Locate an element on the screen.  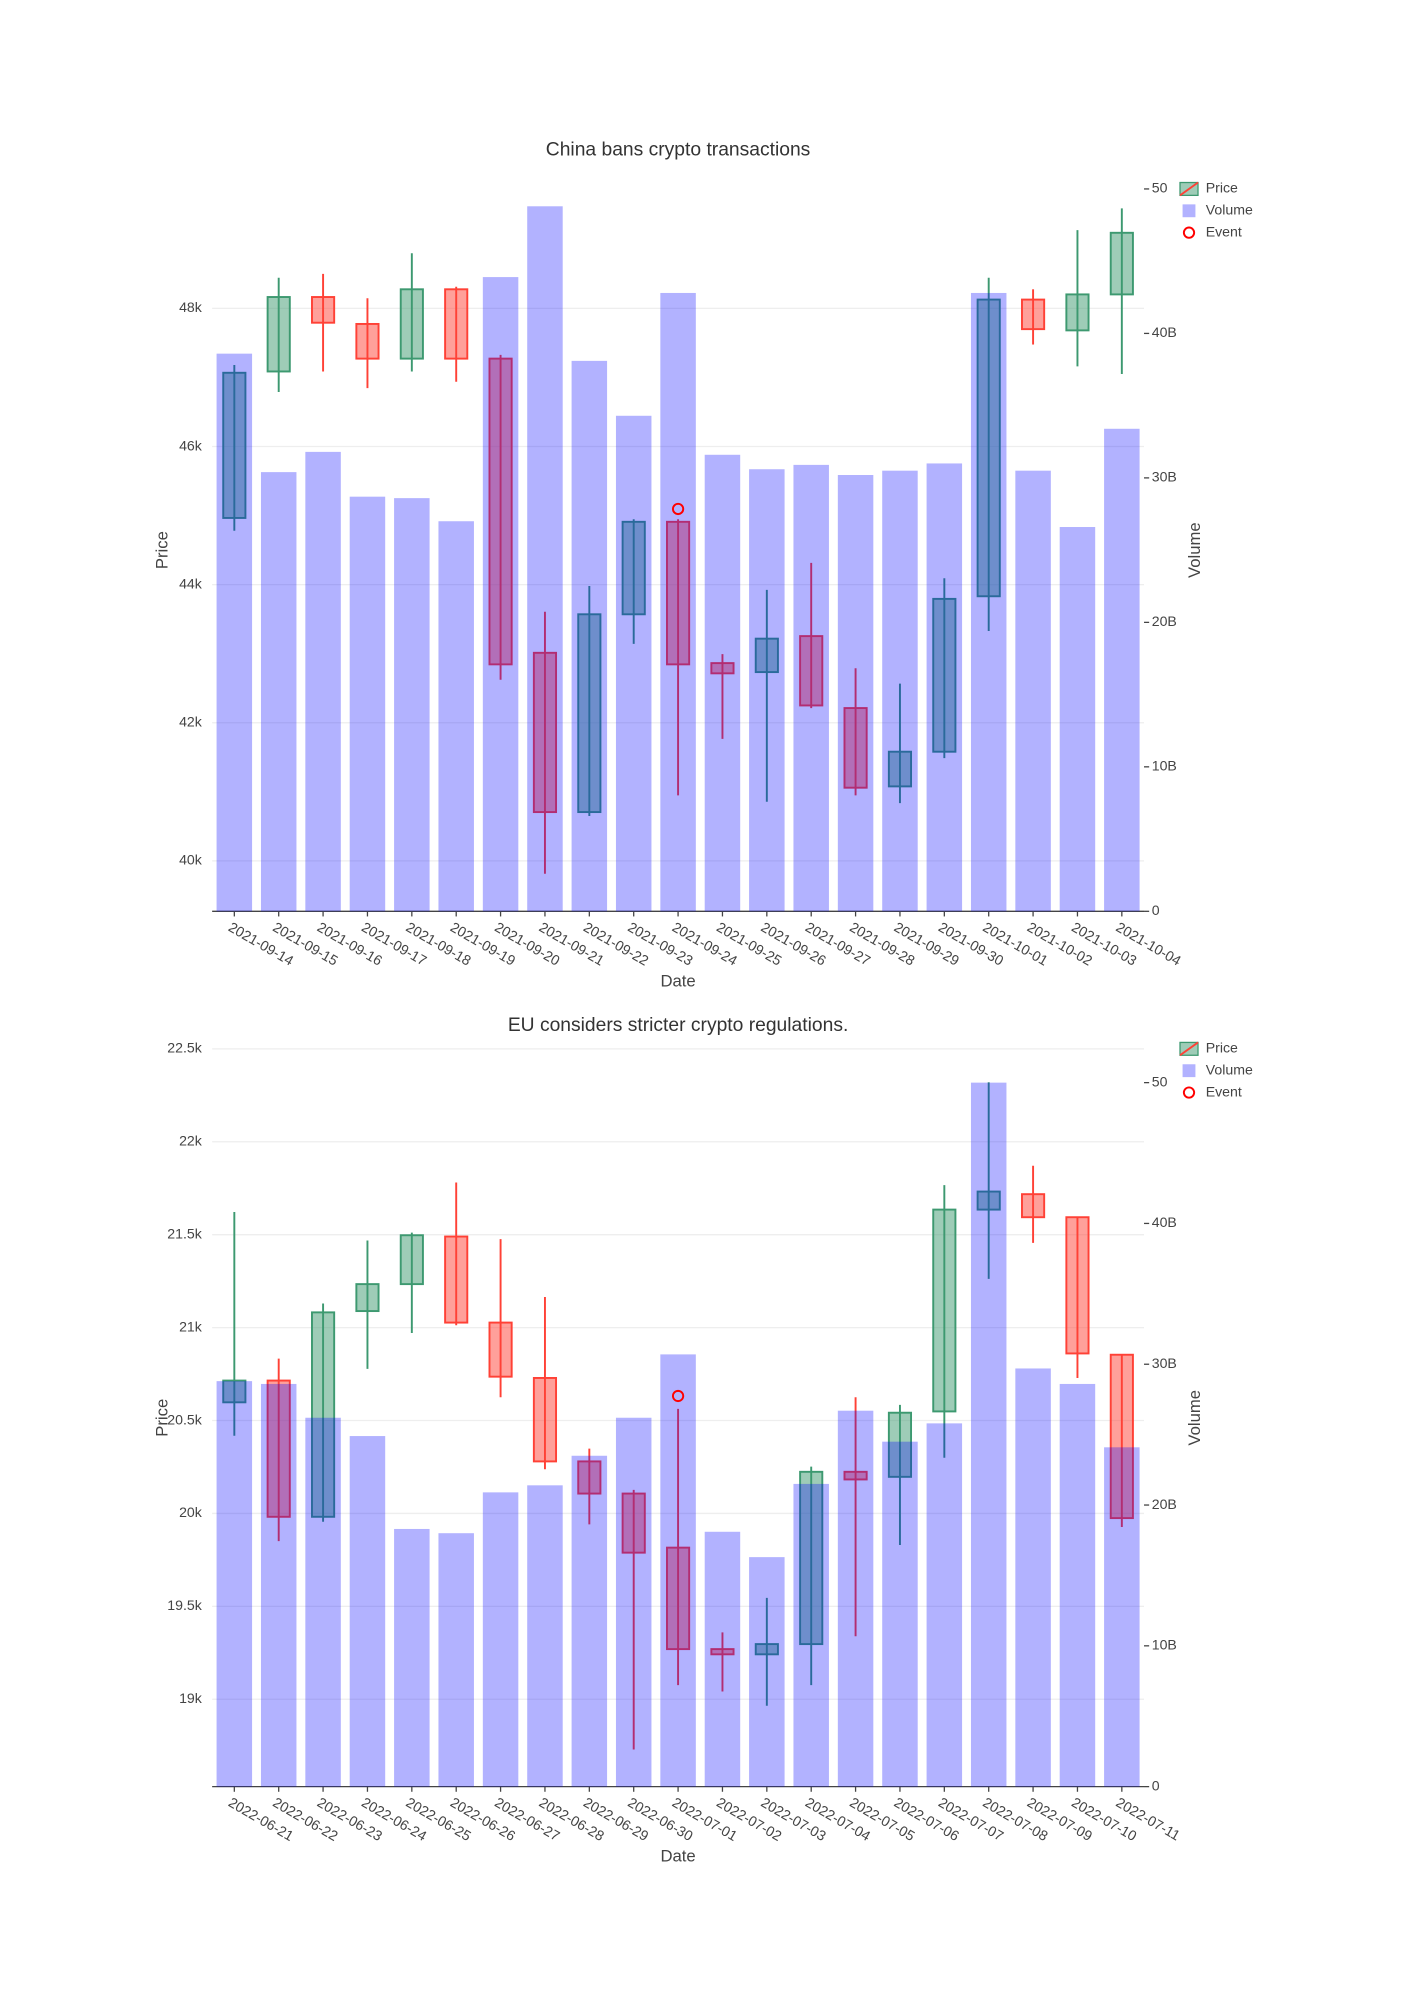
y-tick-label: 22.5k is located at coordinates (184, 1048).